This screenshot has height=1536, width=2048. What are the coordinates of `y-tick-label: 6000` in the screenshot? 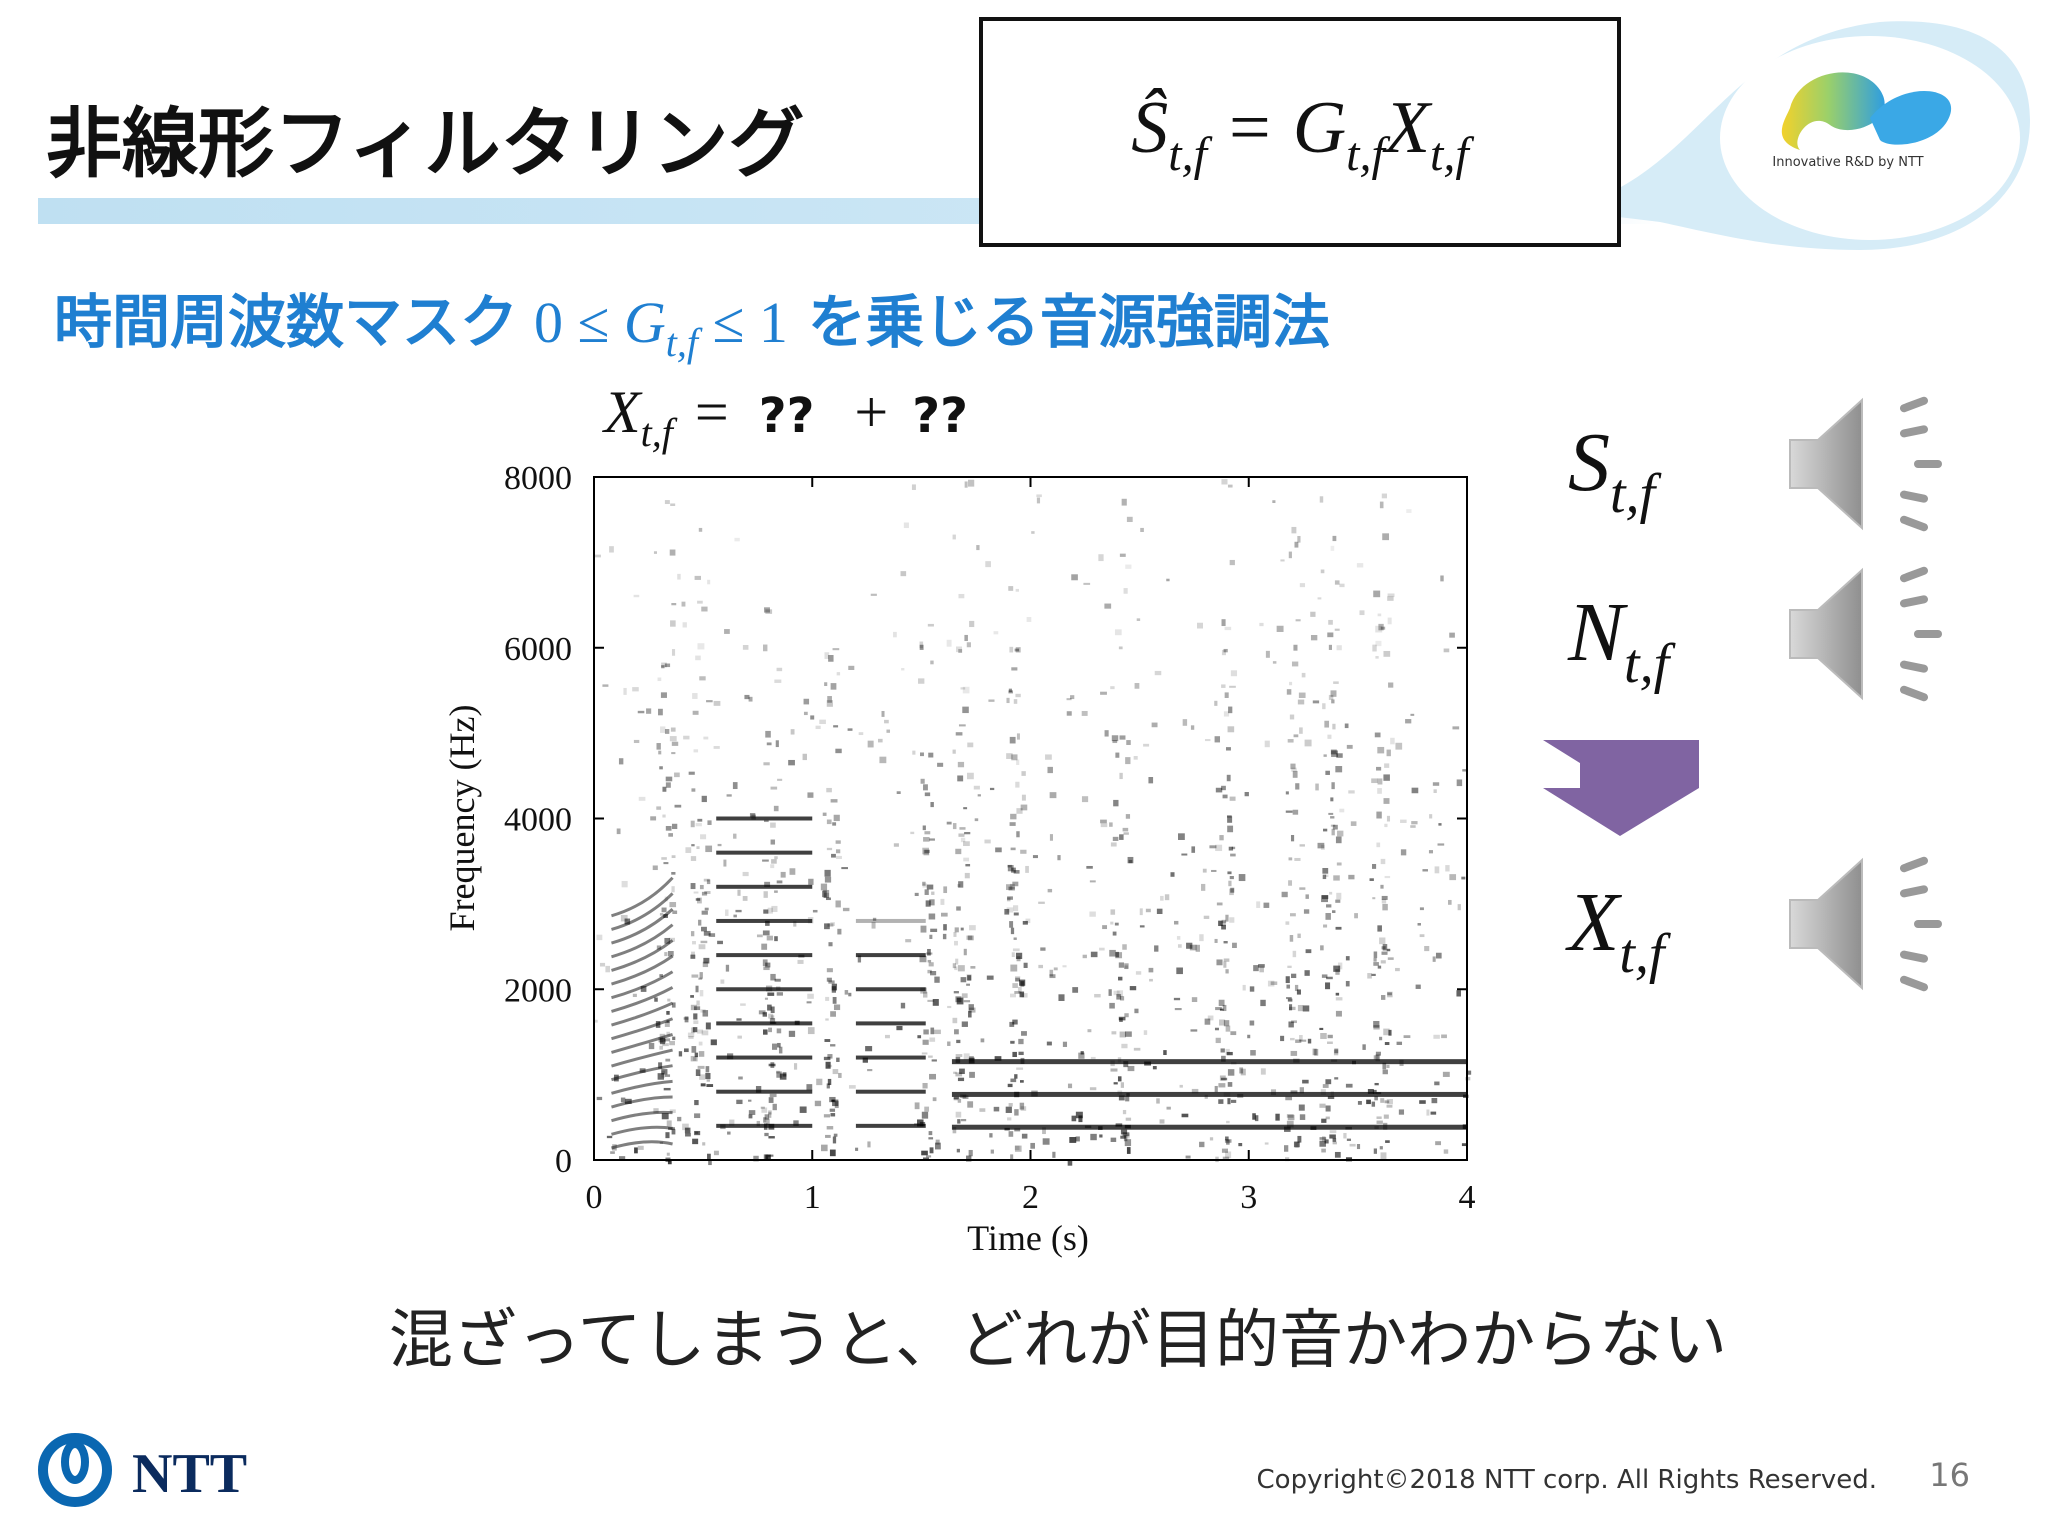 It's located at (538, 649).